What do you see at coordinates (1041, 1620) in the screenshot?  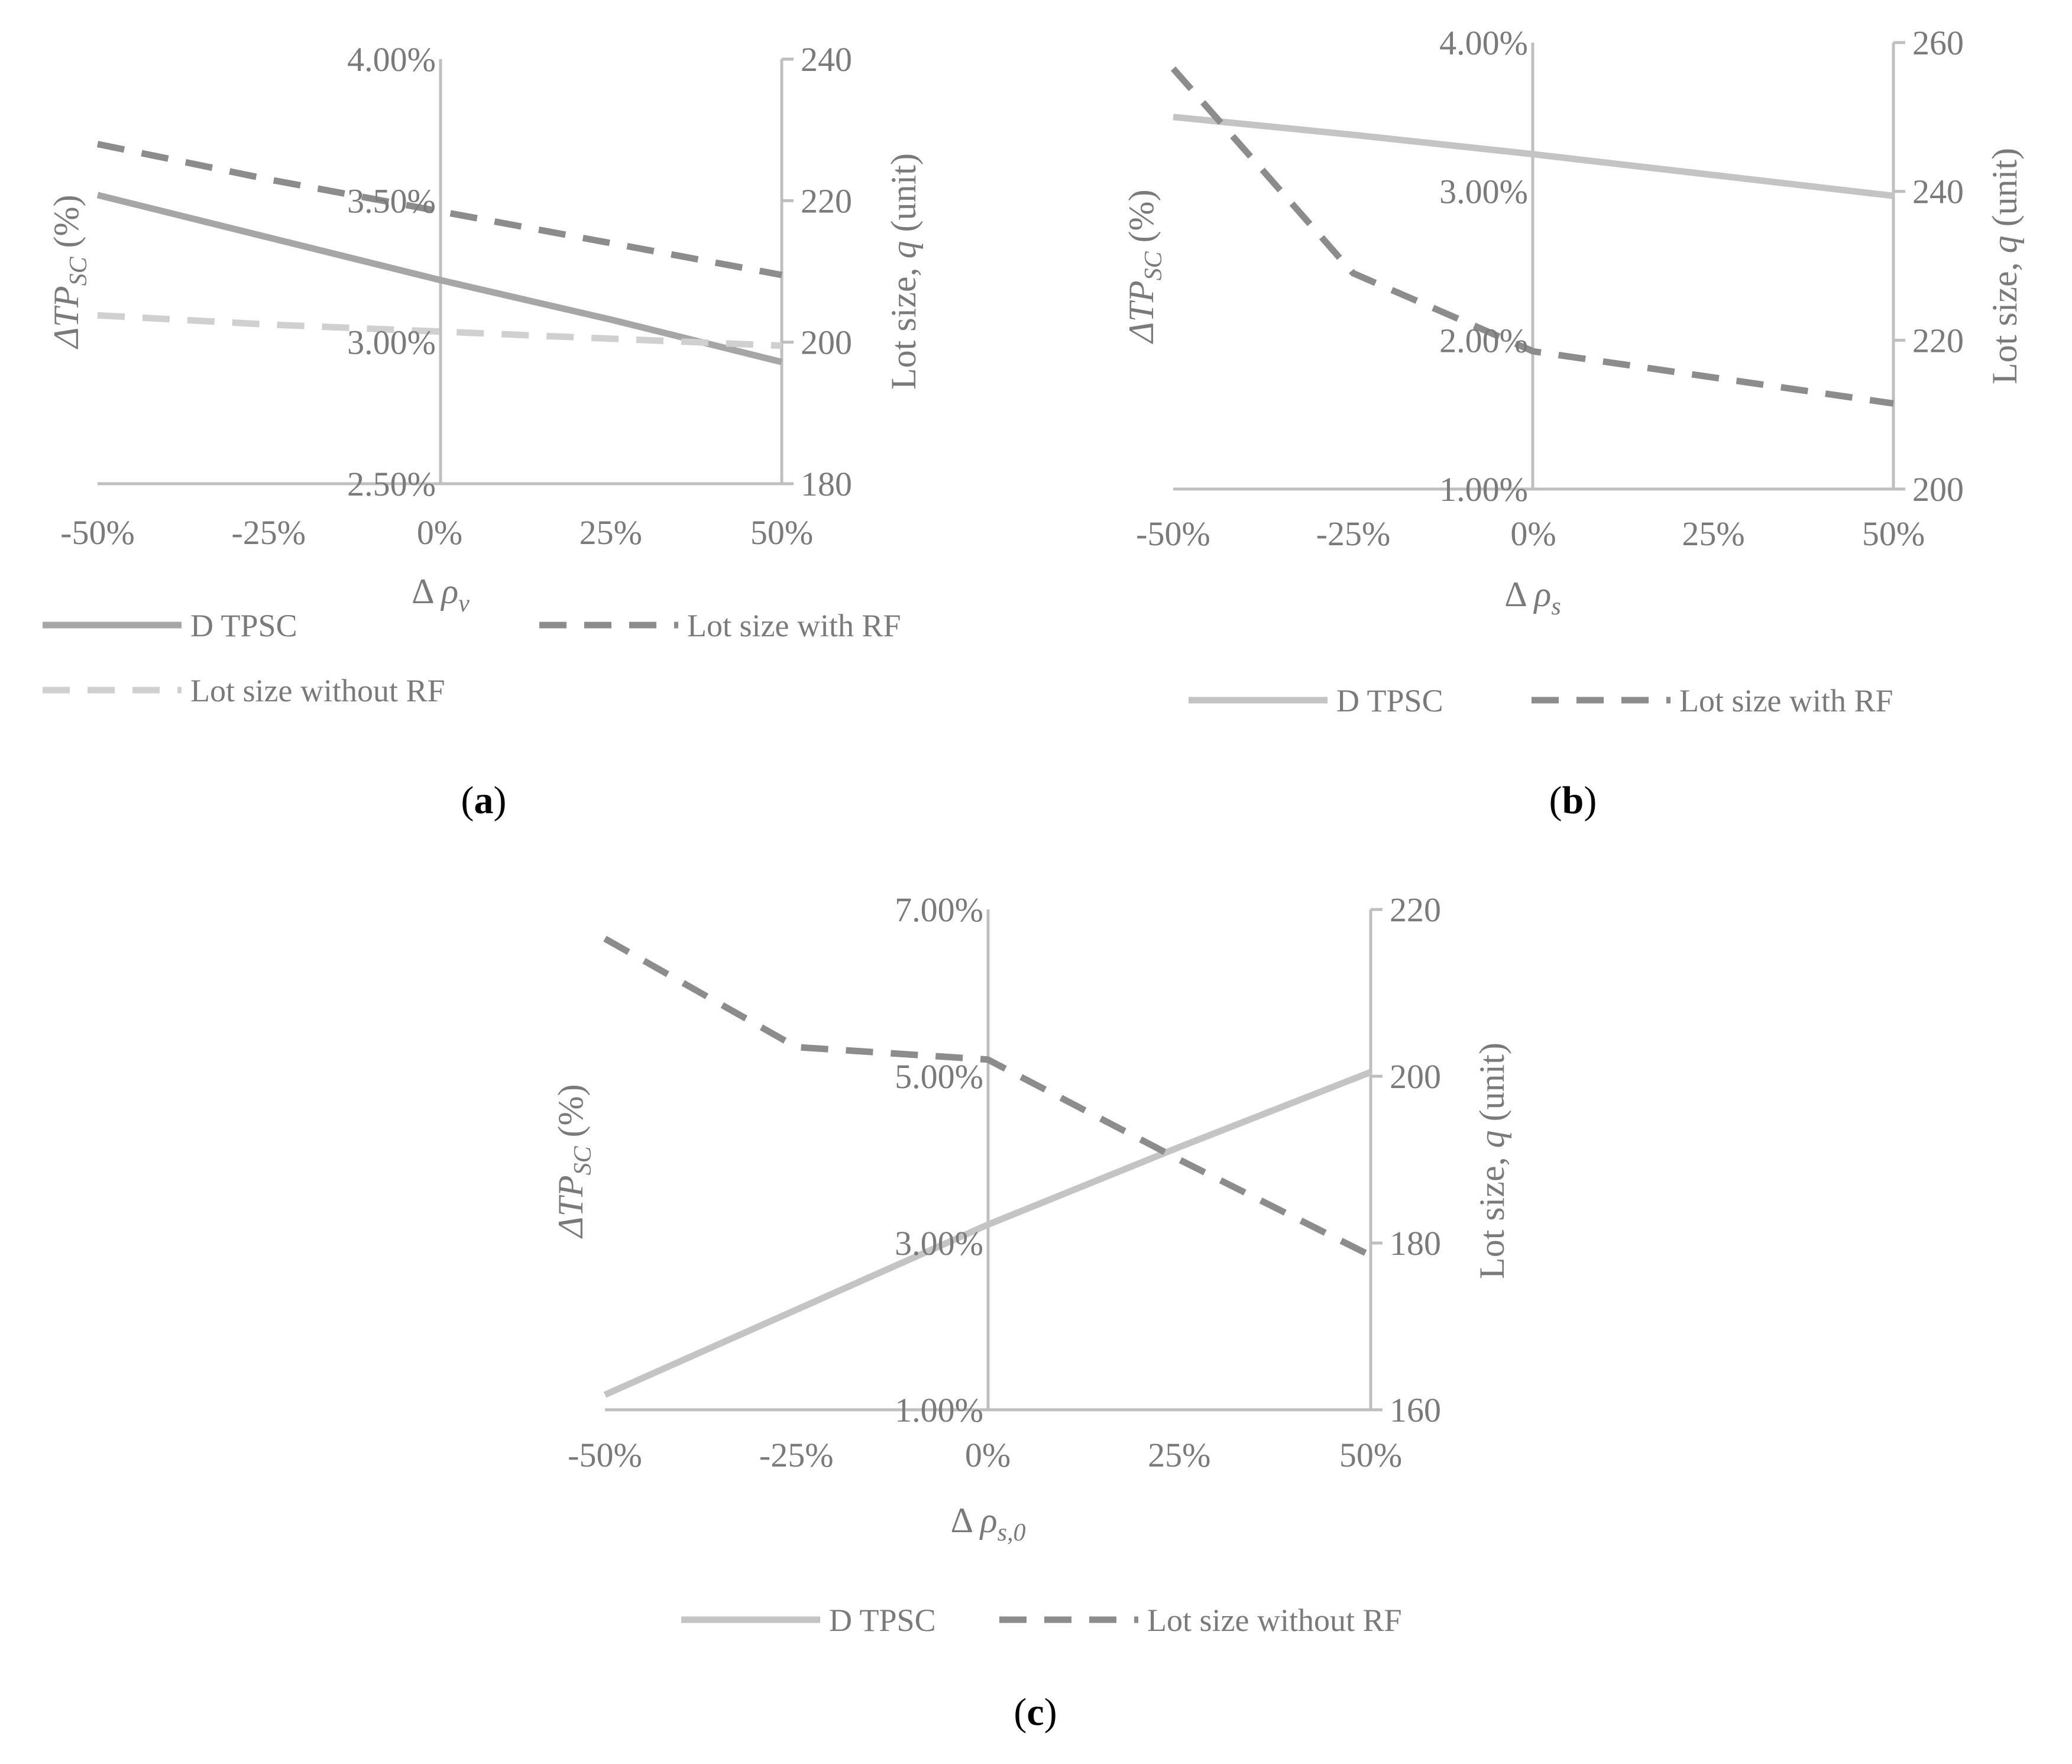 I see `legend: D TPSC Lot size without RF` at bounding box center [1041, 1620].